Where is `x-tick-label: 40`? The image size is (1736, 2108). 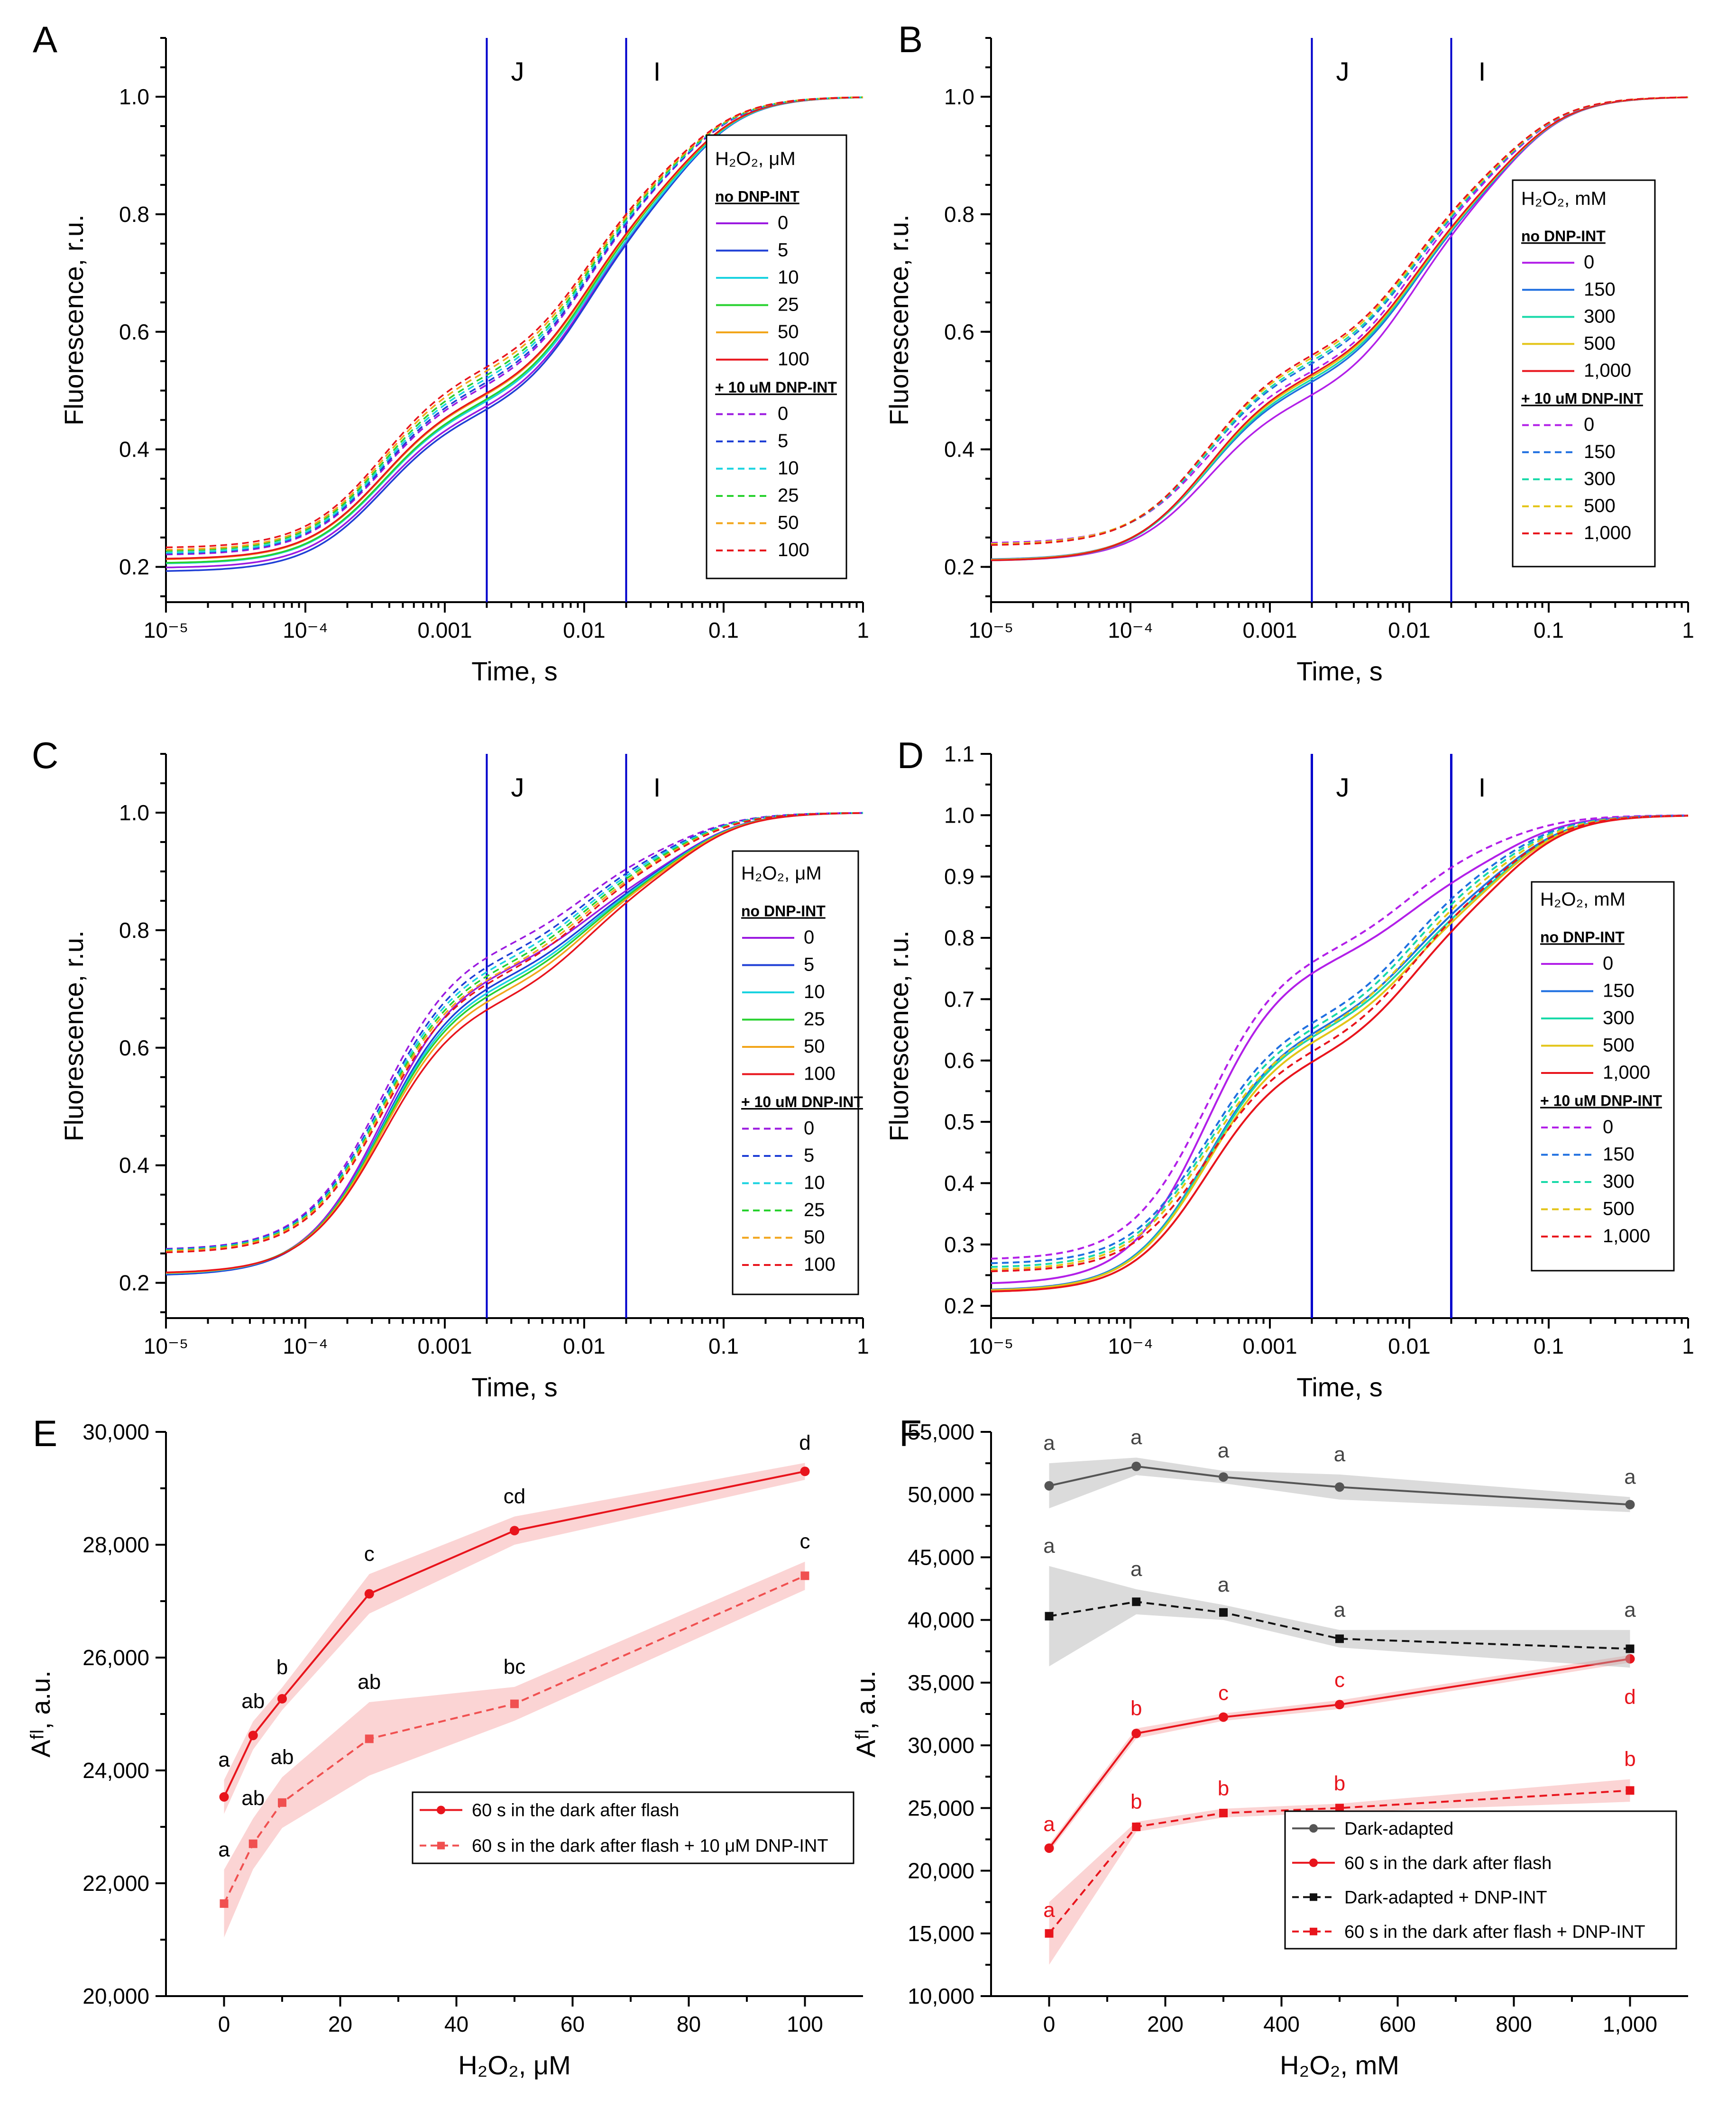
x-tick-label: 40 is located at coordinates (456, 2024).